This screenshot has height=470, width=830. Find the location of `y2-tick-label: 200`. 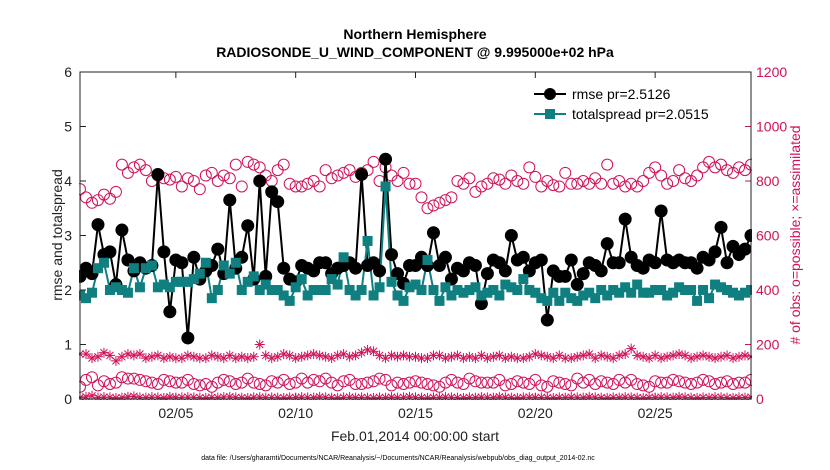

y2-tick-label: 200 is located at coordinates (768, 345).